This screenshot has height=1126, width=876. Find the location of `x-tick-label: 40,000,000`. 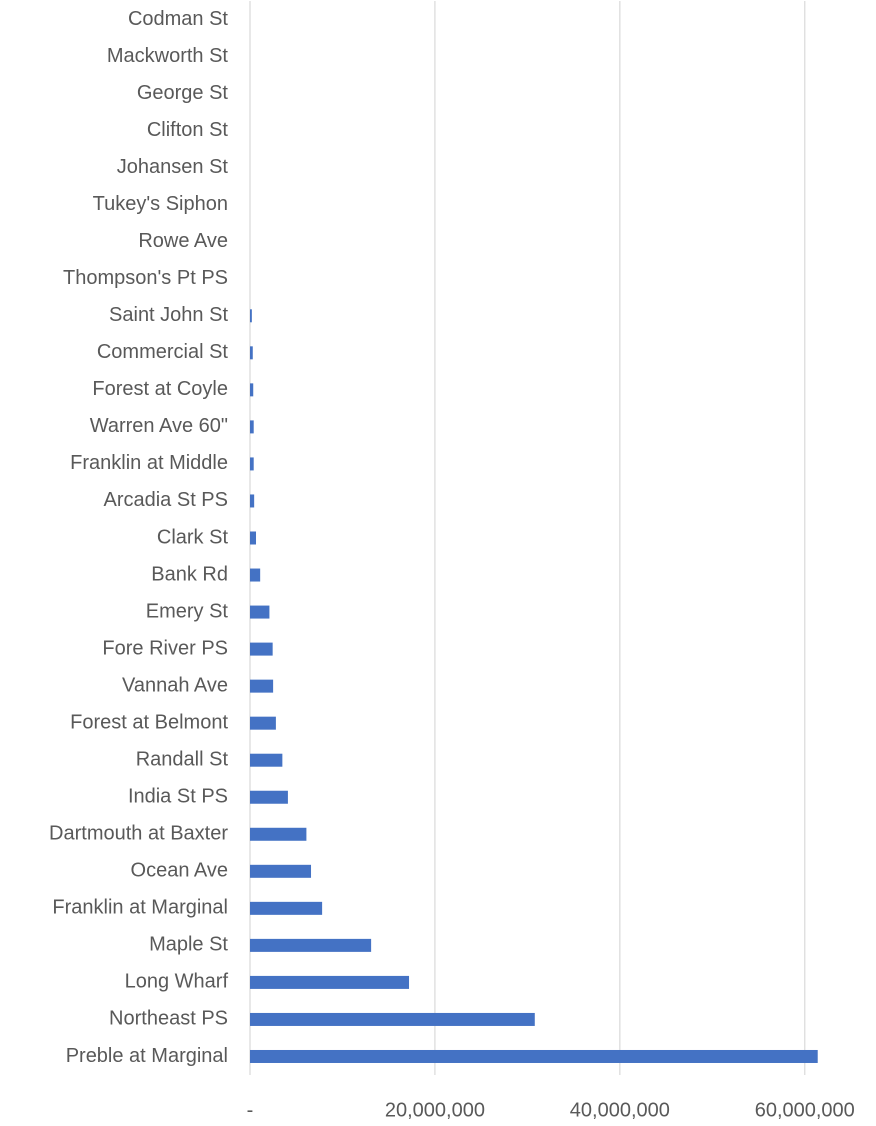

x-tick-label: 40,000,000 is located at coordinates (620, 1110).